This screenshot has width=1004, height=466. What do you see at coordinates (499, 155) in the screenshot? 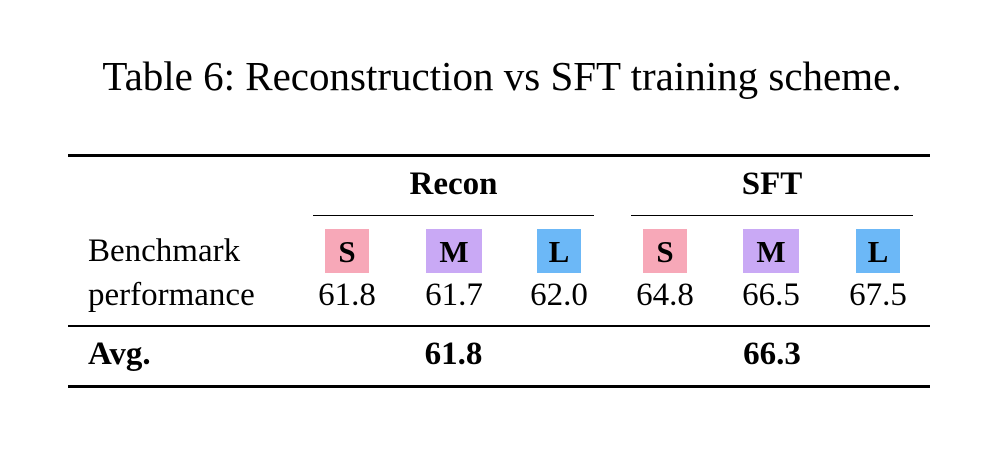
I see `top-rule` at bounding box center [499, 155].